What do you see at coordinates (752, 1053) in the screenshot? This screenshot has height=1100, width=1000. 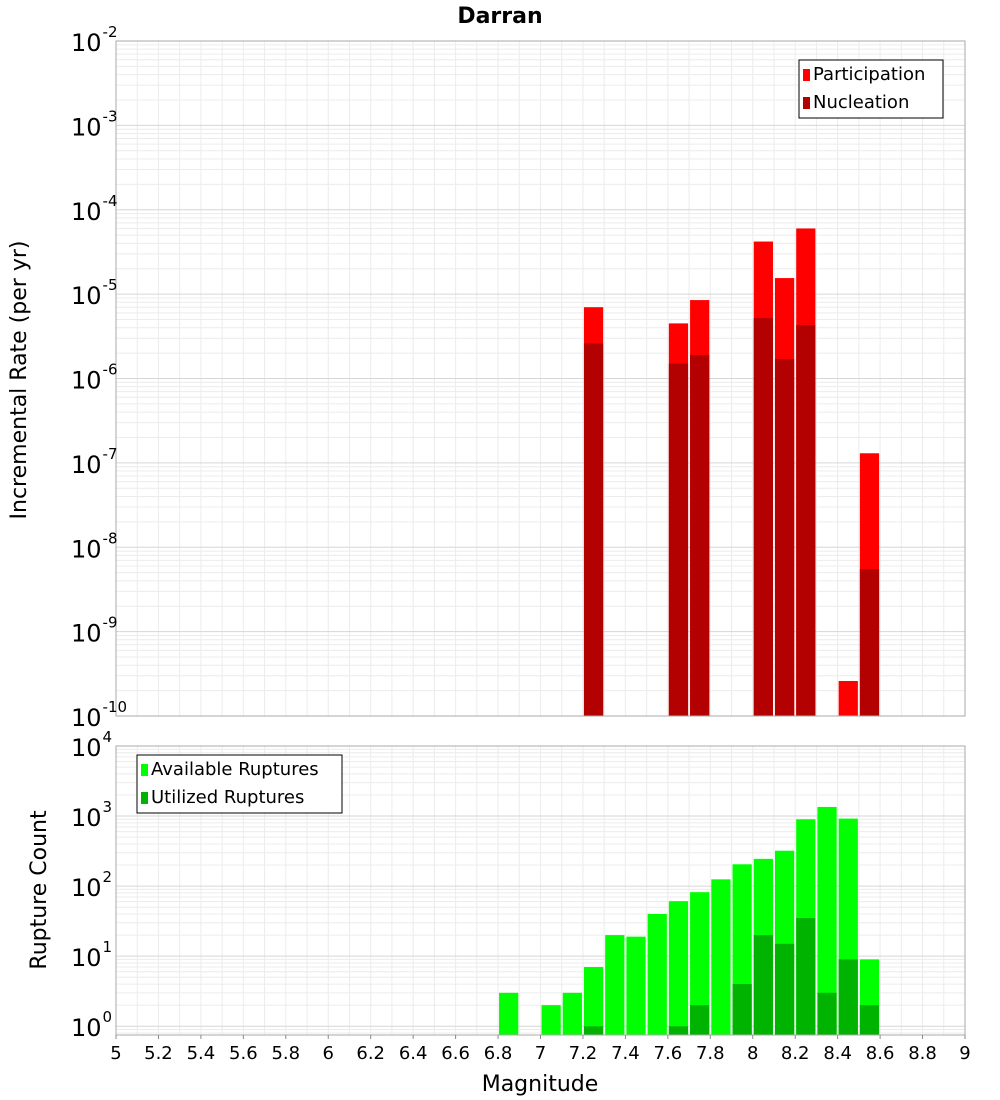 I see `x-tick-label: 8` at bounding box center [752, 1053].